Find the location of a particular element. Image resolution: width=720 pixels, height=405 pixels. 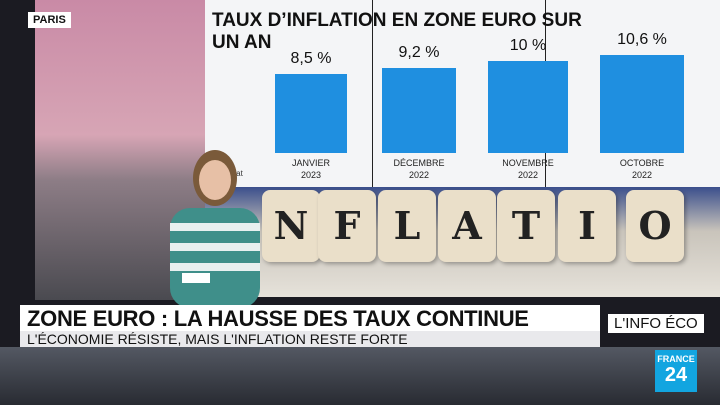

segment-label: L'INFO ÉCO is located at coordinates (656, 323).